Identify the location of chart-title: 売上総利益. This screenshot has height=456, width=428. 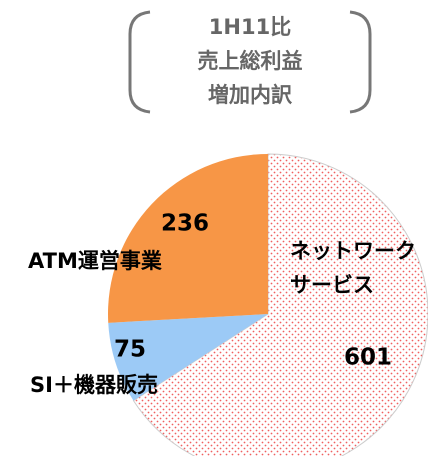
(250, 61).